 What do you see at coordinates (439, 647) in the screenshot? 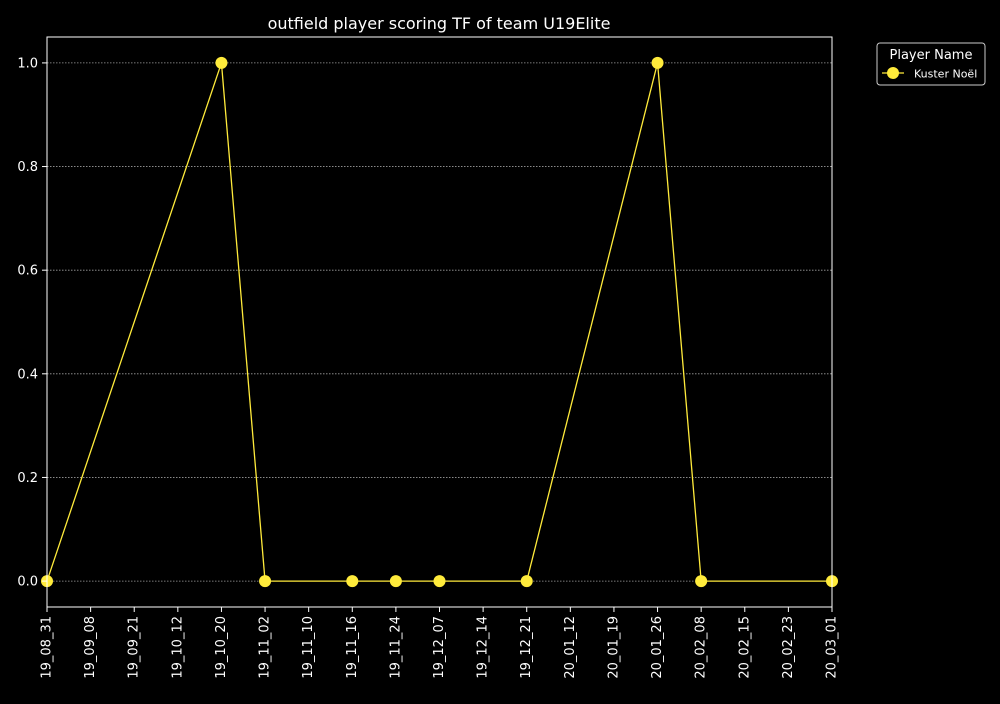
I see `x-tick-label: 19_12_07` at bounding box center [439, 647].